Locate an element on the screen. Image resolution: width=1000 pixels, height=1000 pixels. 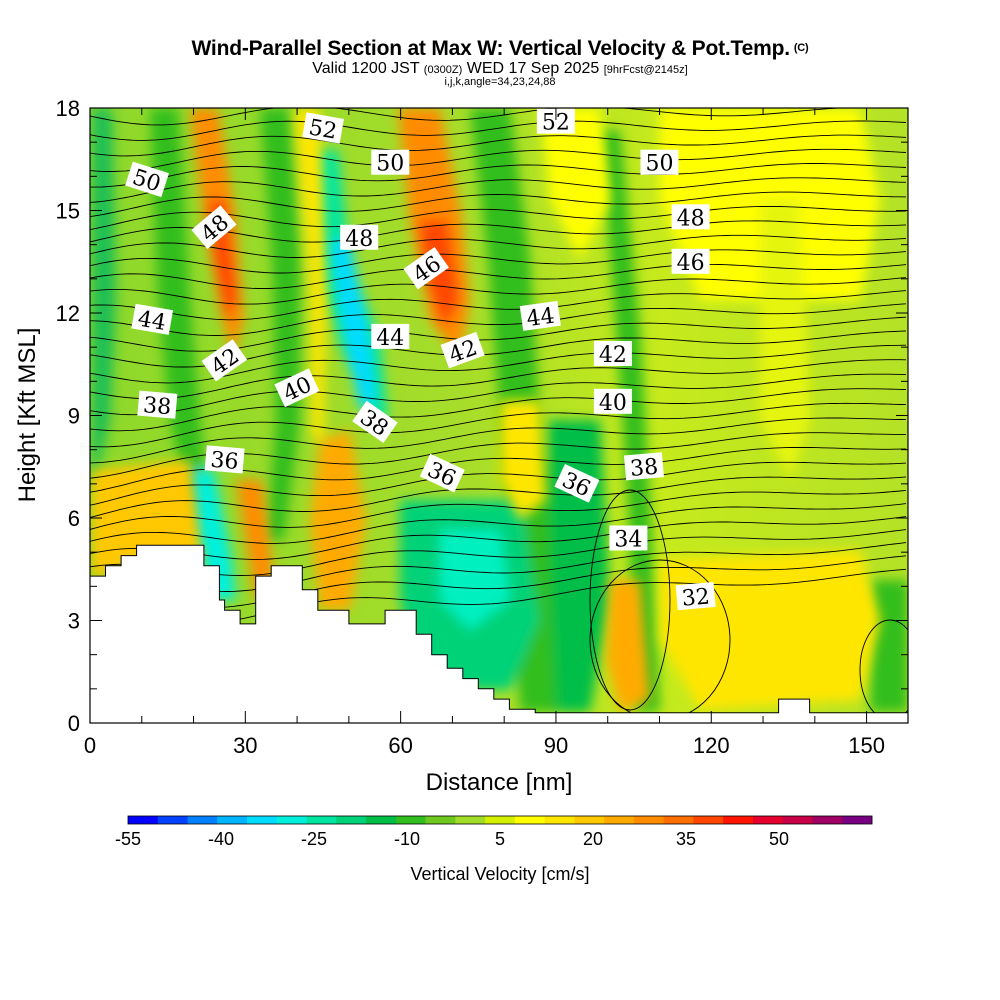
contour-label-text: 46 is located at coordinates (691, 263).